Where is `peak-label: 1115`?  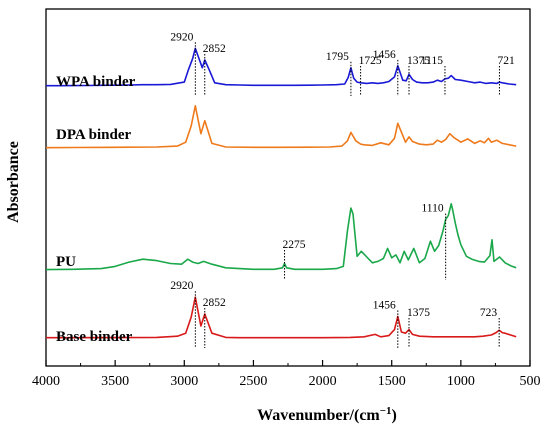 peak-label: 1115 is located at coordinates (432, 61).